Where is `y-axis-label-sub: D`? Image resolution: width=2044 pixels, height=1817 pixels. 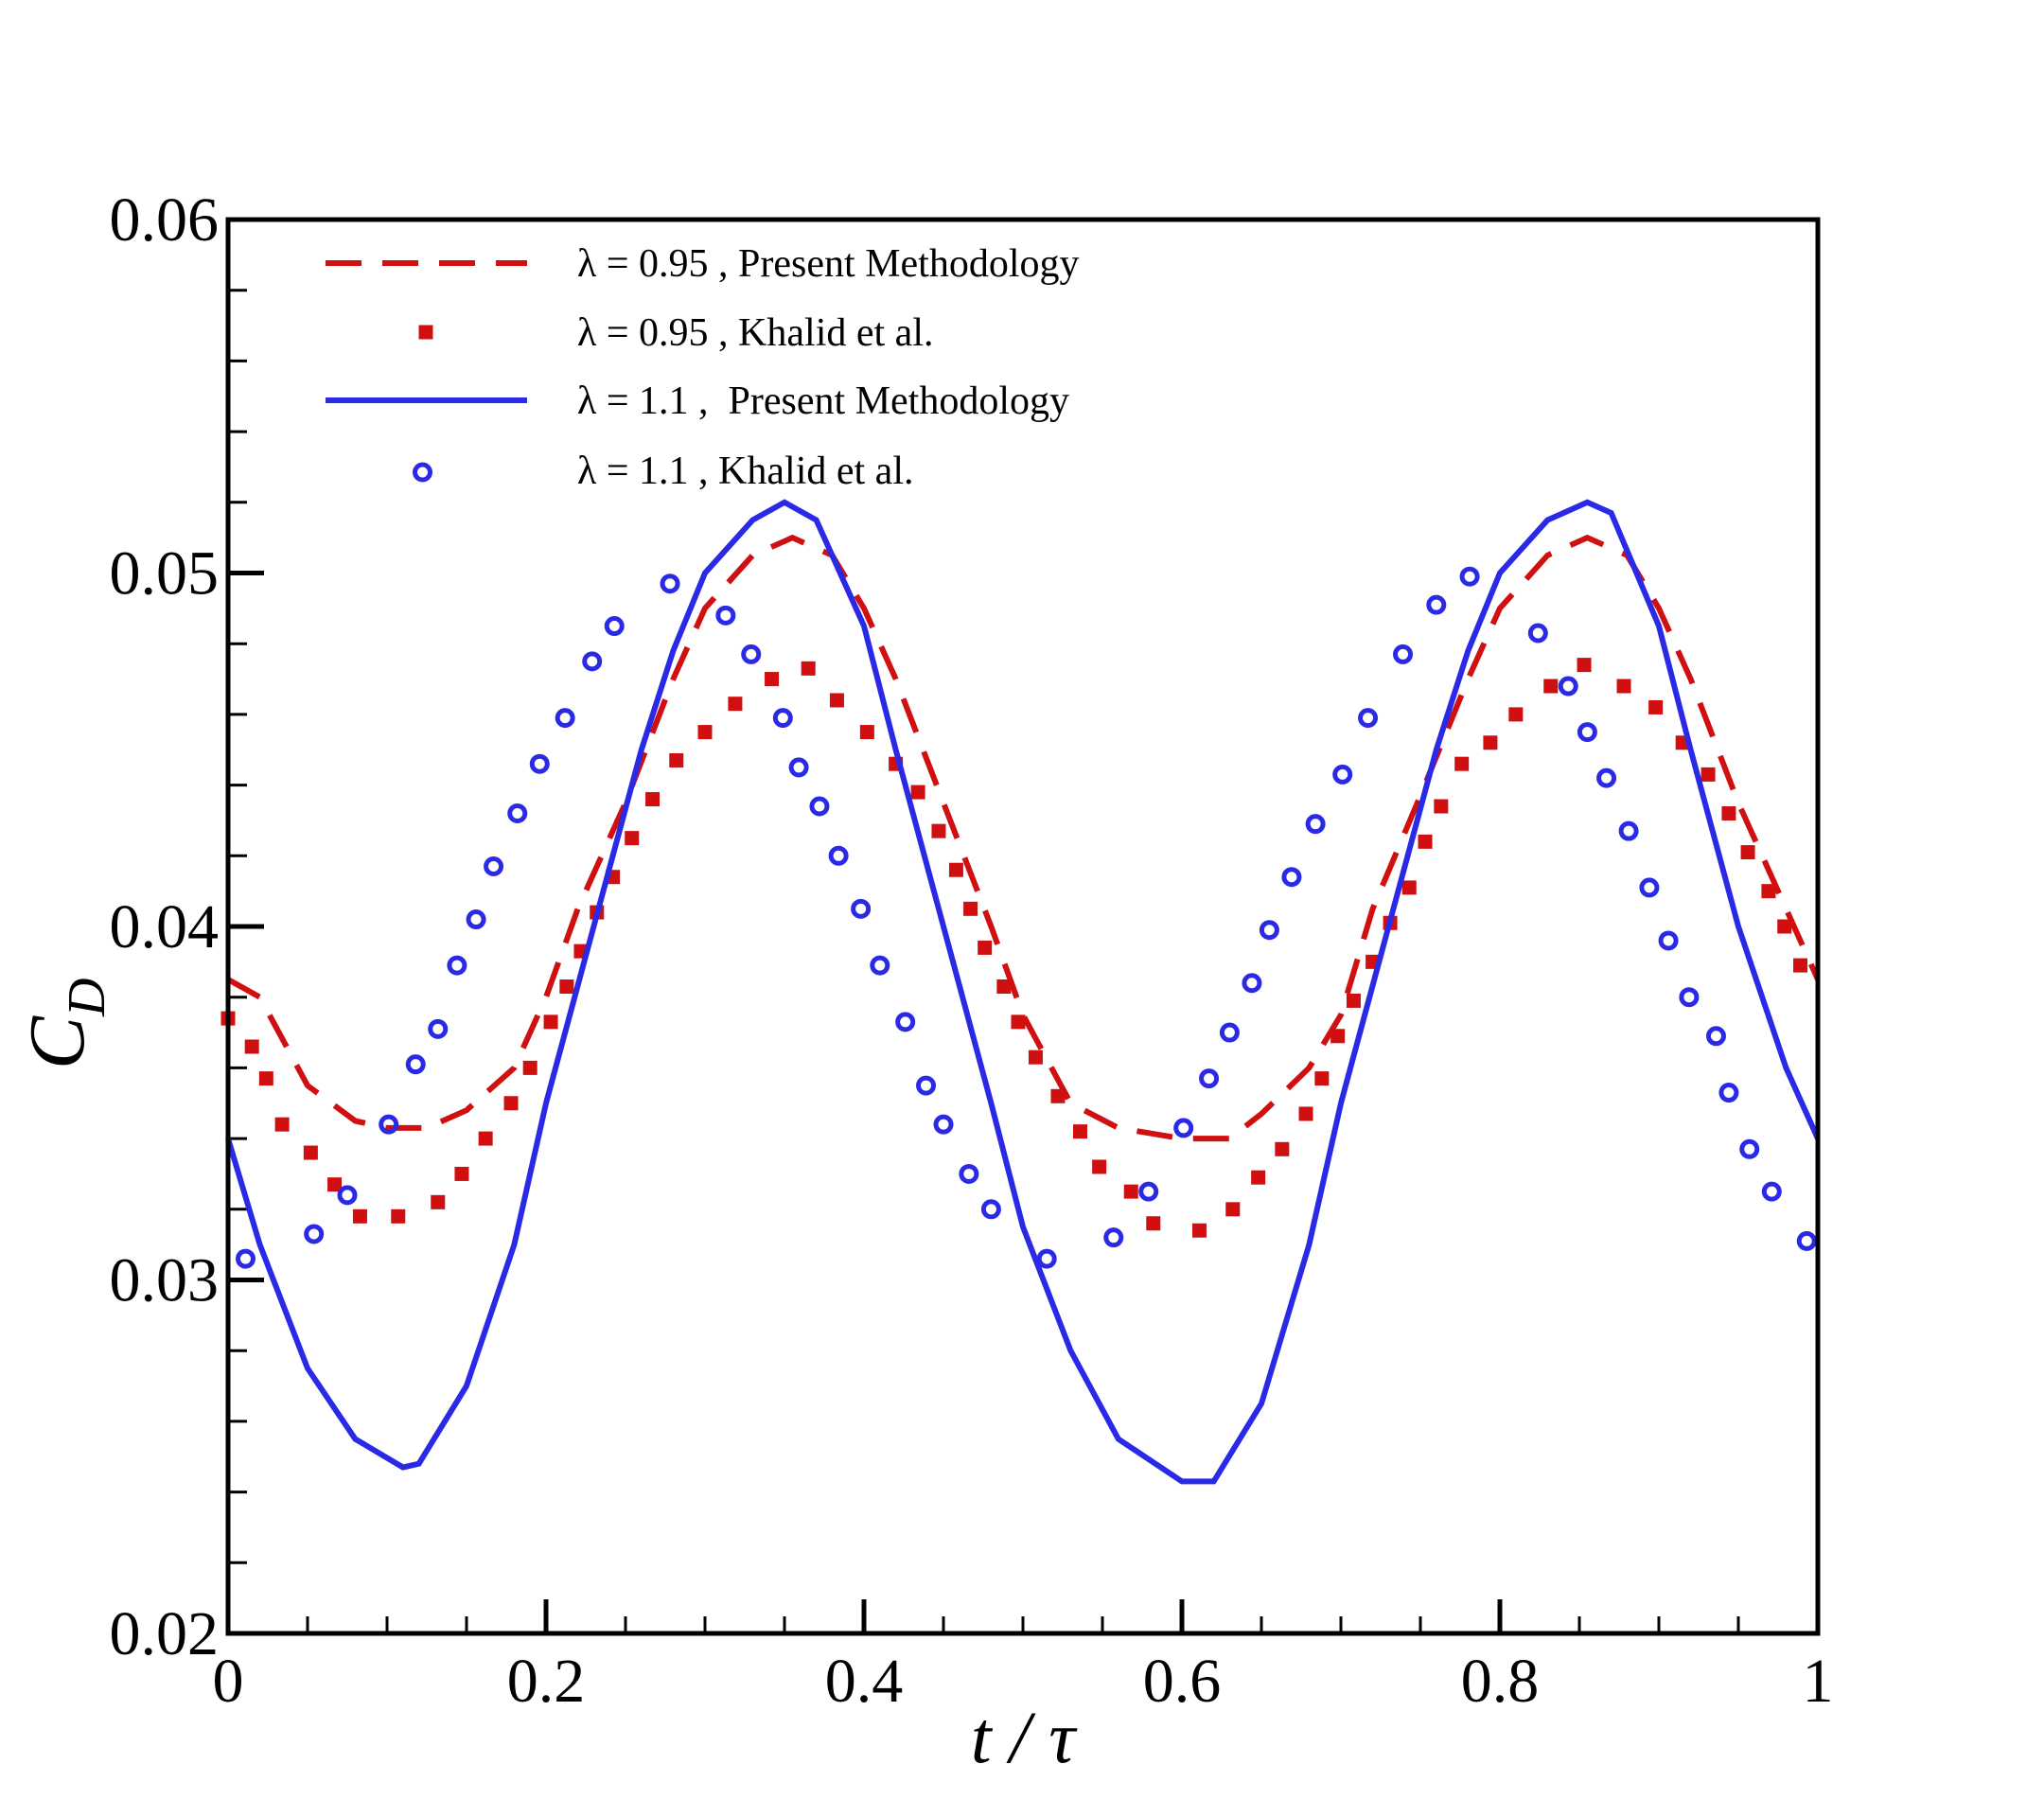 y-axis-label-sub: D is located at coordinates (87, 998).